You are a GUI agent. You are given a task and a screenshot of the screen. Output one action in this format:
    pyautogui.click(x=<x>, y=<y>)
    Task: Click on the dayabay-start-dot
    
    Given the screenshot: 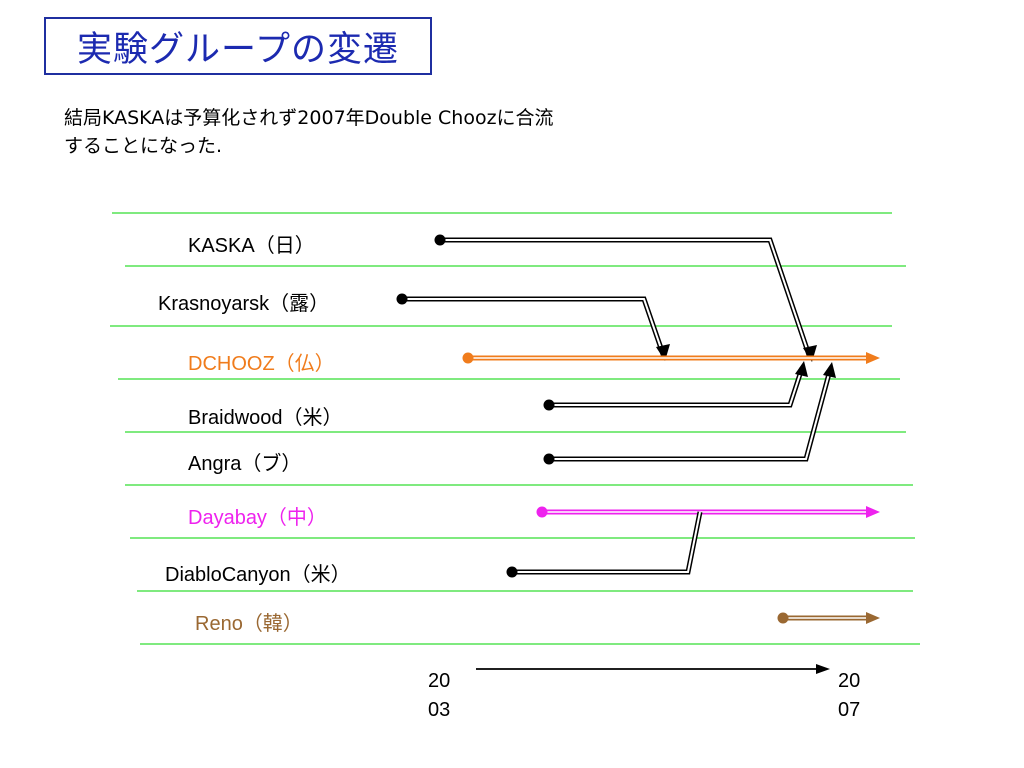 What is the action you would take?
    pyautogui.click(x=542, y=512)
    